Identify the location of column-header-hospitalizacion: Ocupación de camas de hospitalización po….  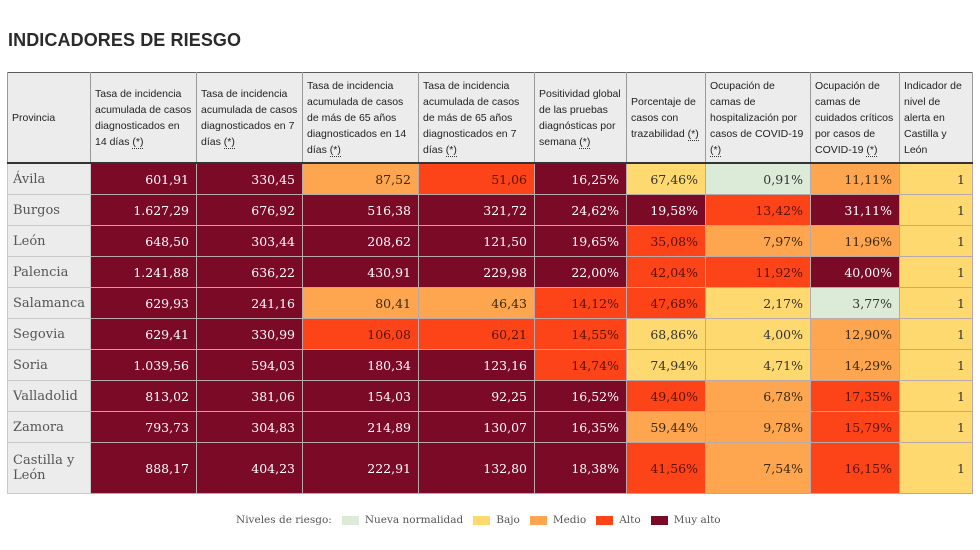
(758, 118).